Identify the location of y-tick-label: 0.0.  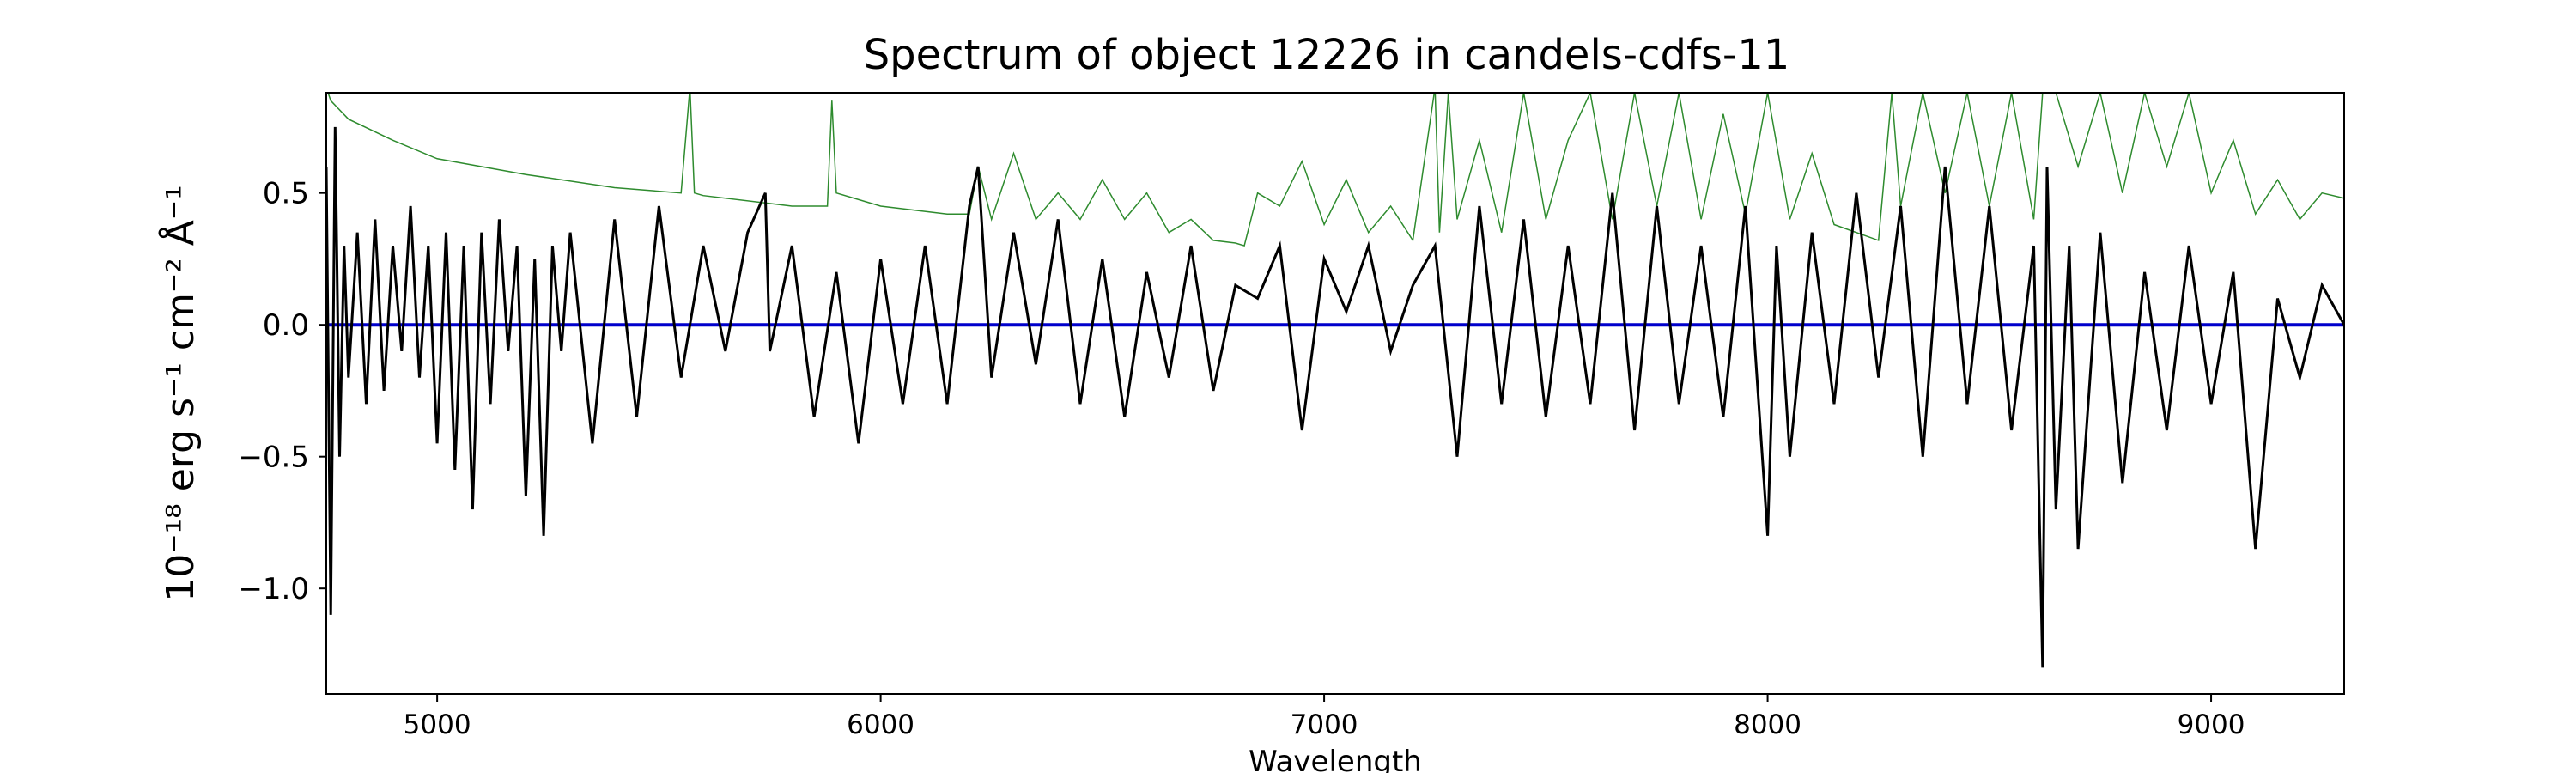
(286, 325).